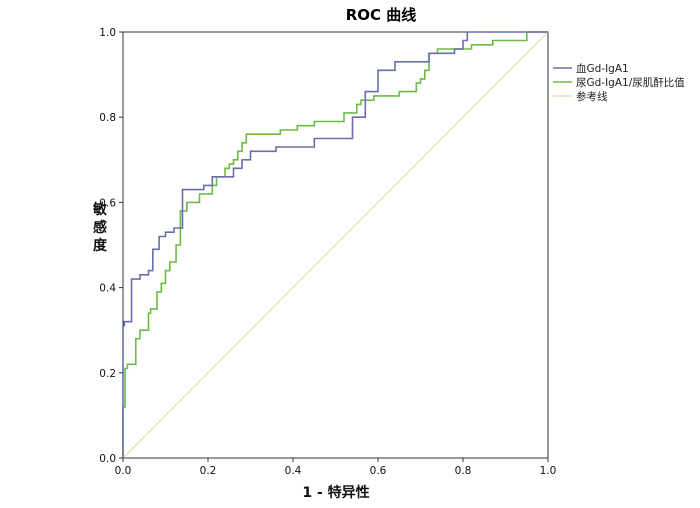  Describe the element at coordinates (107, 459) in the screenshot. I see `y-tick-label: 0.0` at that location.